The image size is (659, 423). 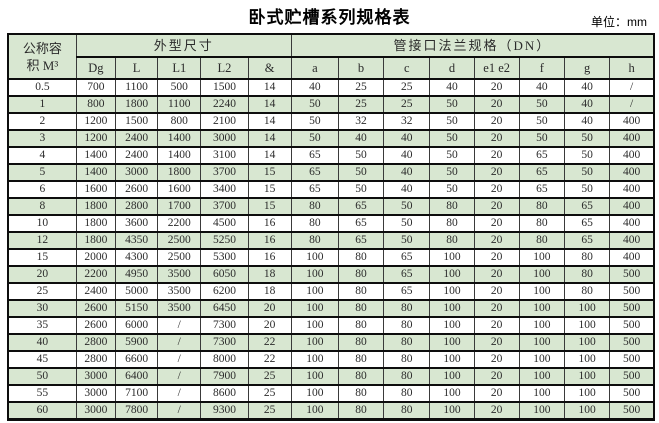 What do you see at coordinates (179, 104) in the screenshot?
I see `value-cell: 1100` at bounding box center [179, 104].